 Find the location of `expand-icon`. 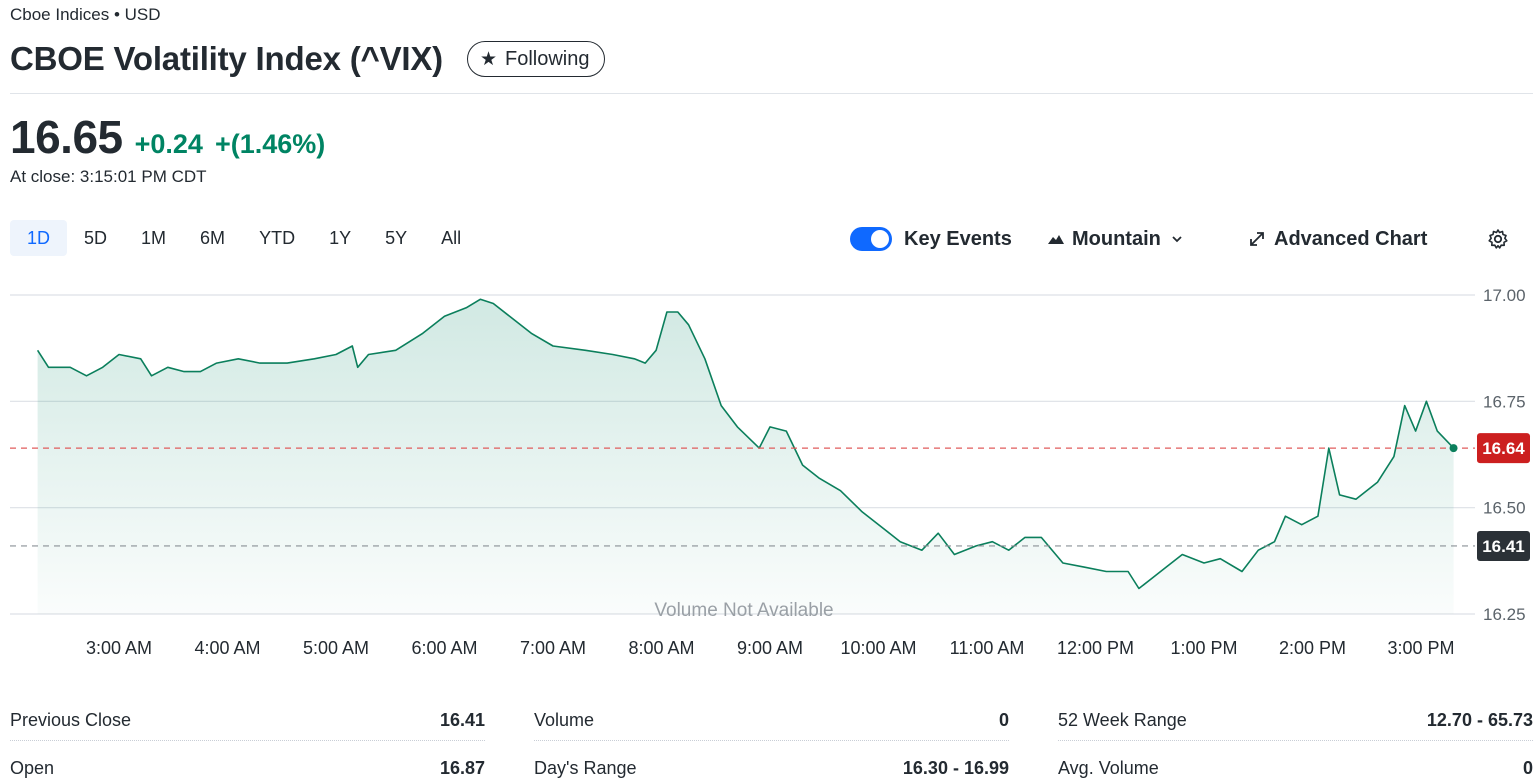

expand-icon is located at coordinates (1257, 239).